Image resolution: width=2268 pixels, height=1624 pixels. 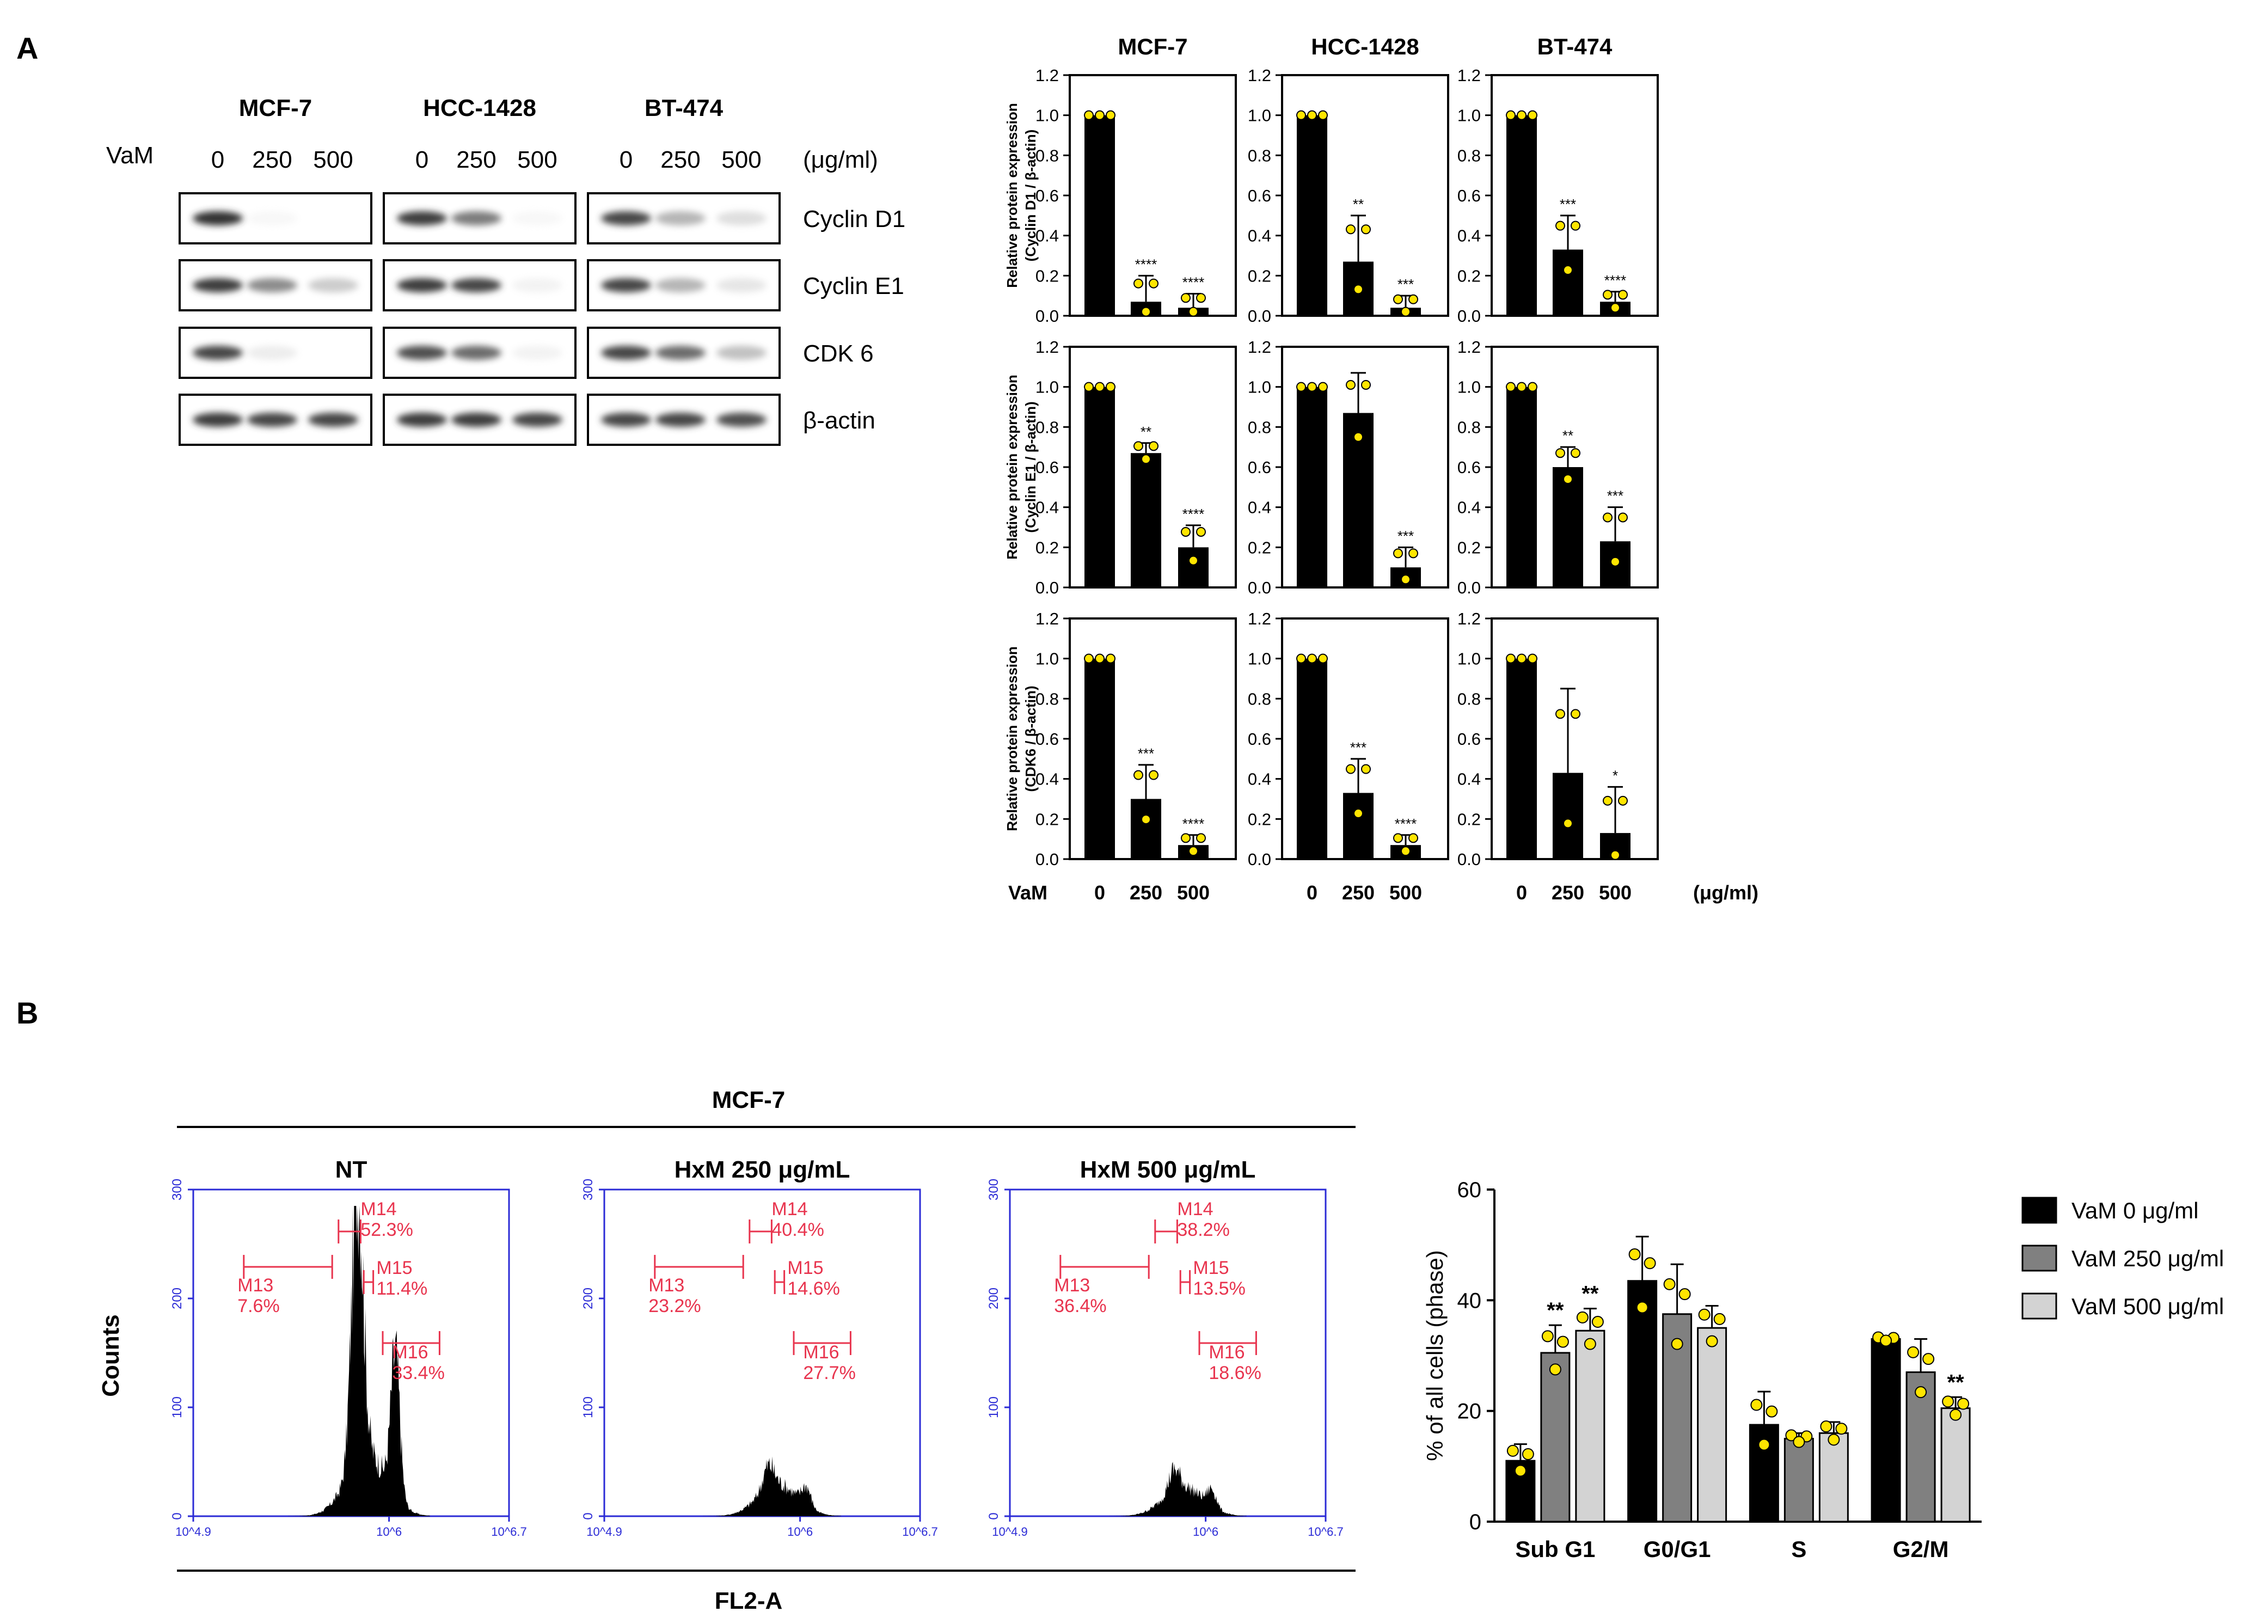 What do you see at coordinates (1469, 1190) in the screenshot?
I see `phase-y-tick-label: 60` at bounding box center [1469, 1190].